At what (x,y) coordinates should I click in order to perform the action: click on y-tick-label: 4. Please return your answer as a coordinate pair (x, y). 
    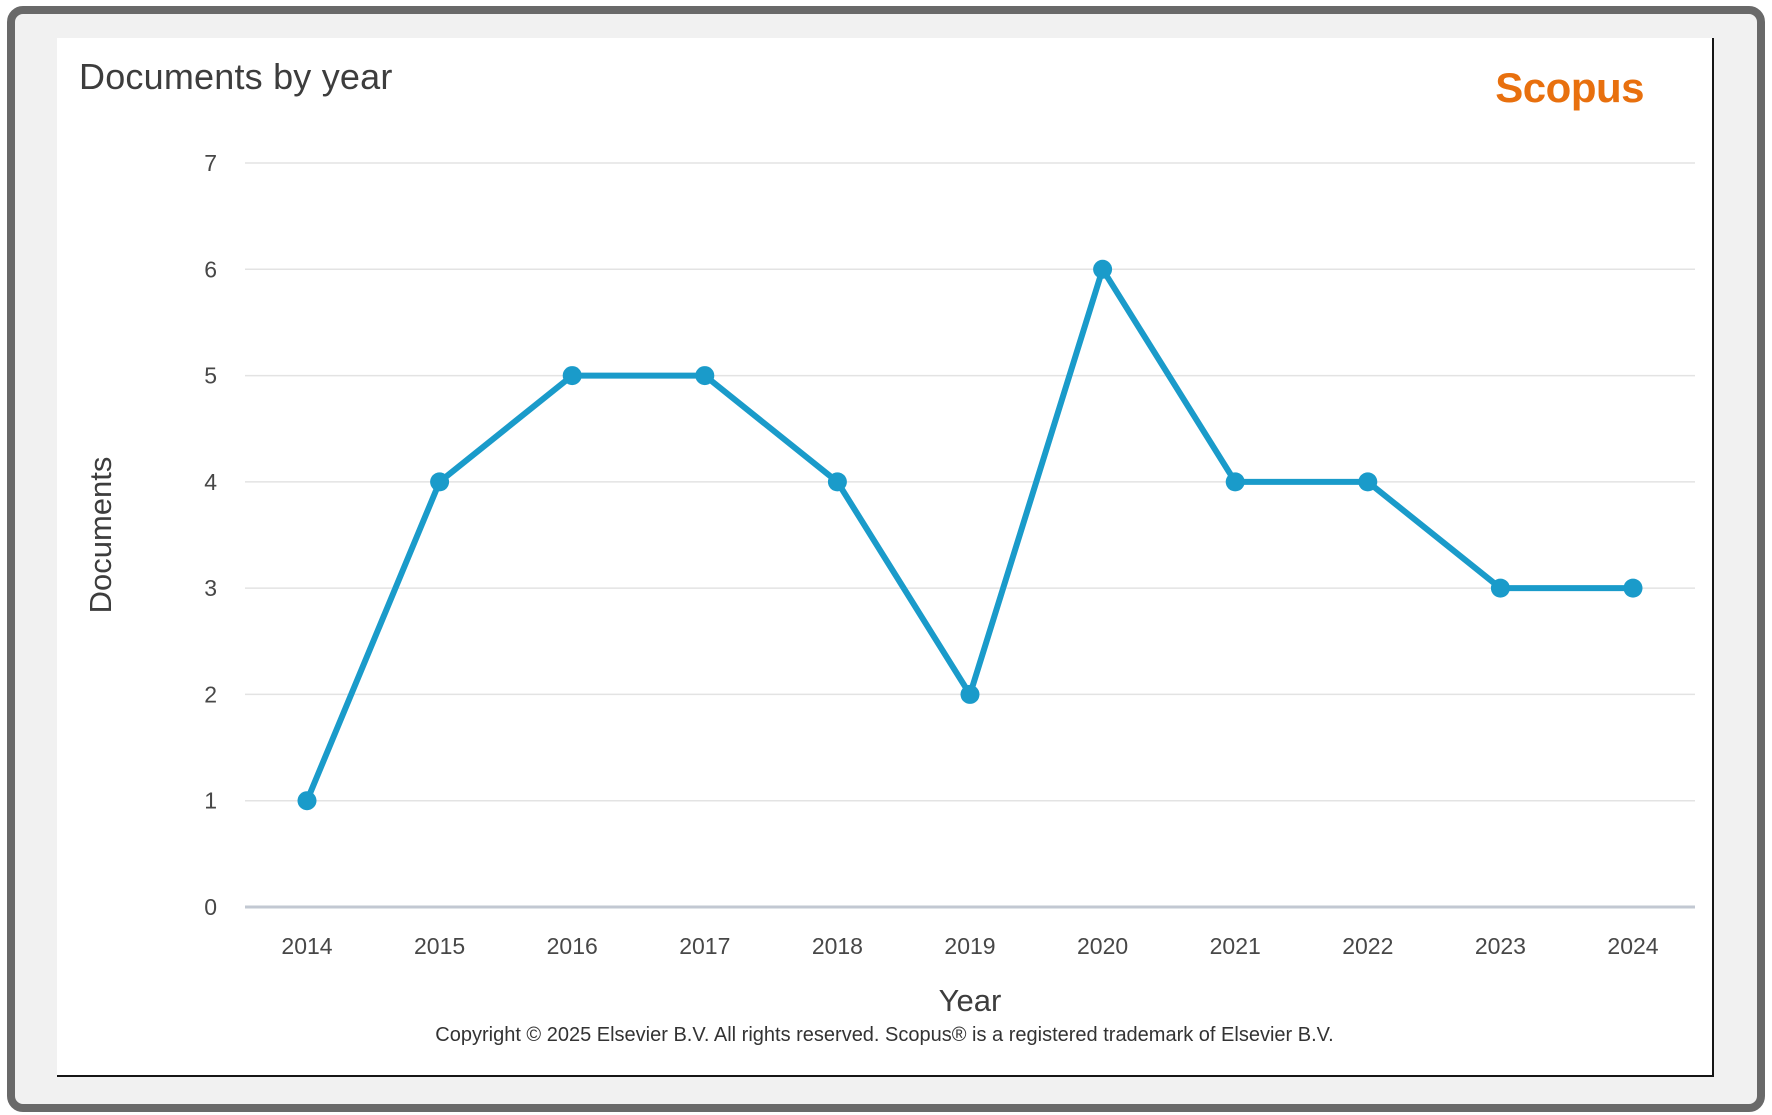
    Looking at the image, I should click on (210, 482).